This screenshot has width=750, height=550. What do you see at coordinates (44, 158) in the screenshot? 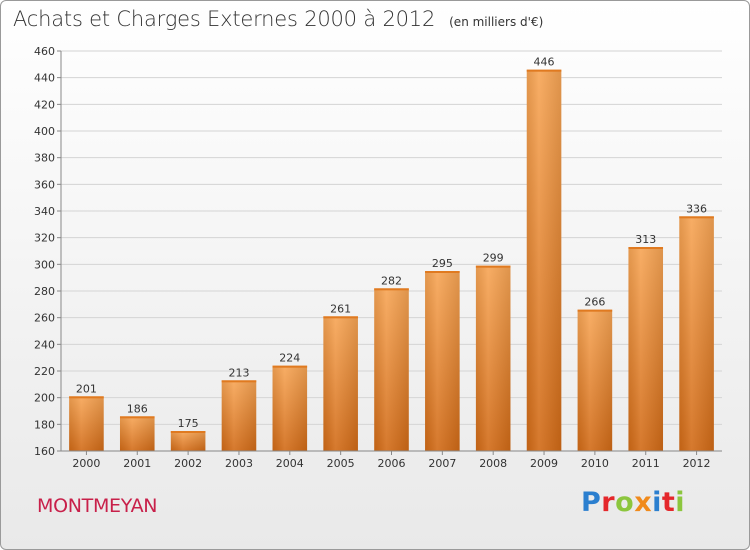
I see `y-tick-label: 380` at bounding box center [44, 158].